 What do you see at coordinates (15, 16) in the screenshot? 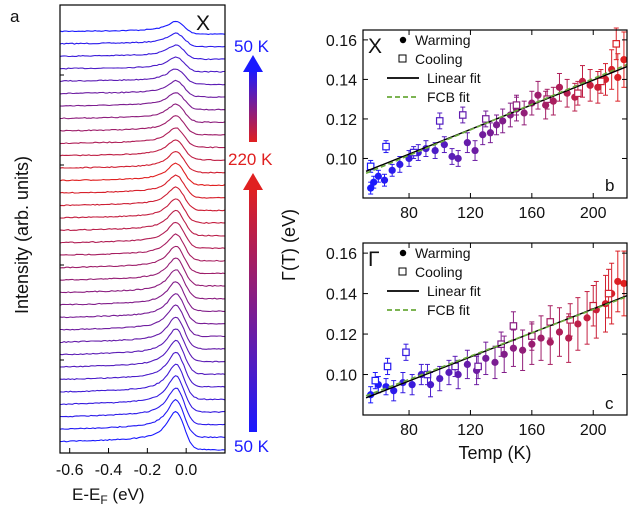
I see `panel-label-a: a` at bounding box center [15, 16].